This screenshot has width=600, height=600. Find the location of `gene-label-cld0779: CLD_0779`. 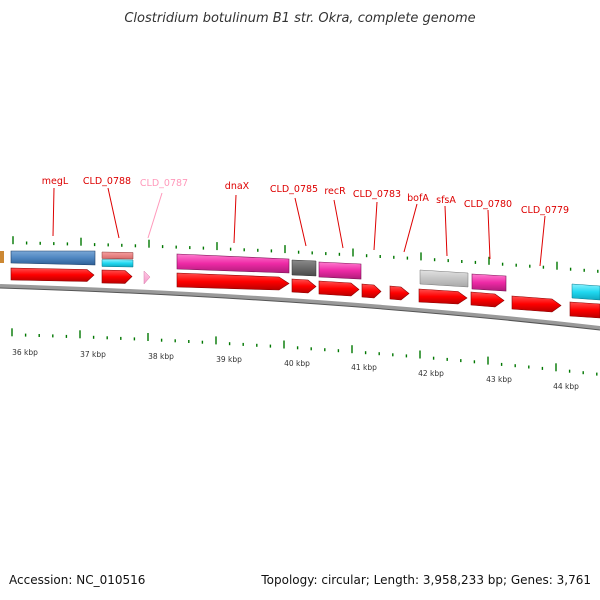

gene-label-cld0779: CLD_0779 is located at coordinates (545, 210).